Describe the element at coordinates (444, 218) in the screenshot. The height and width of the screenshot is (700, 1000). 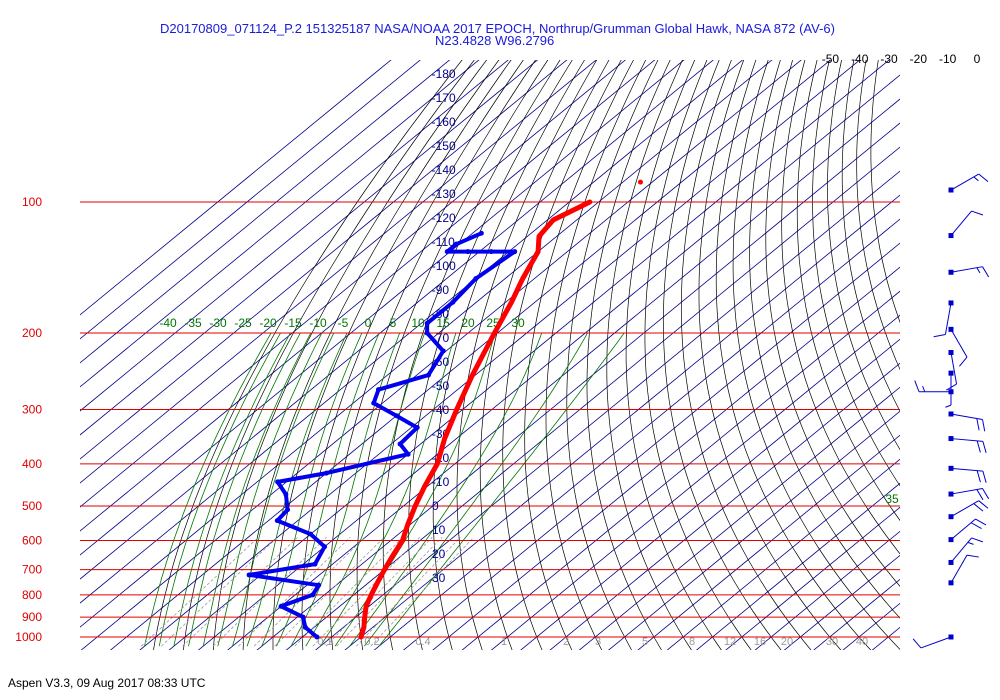
I see `isotherm-label: -120` at that location.